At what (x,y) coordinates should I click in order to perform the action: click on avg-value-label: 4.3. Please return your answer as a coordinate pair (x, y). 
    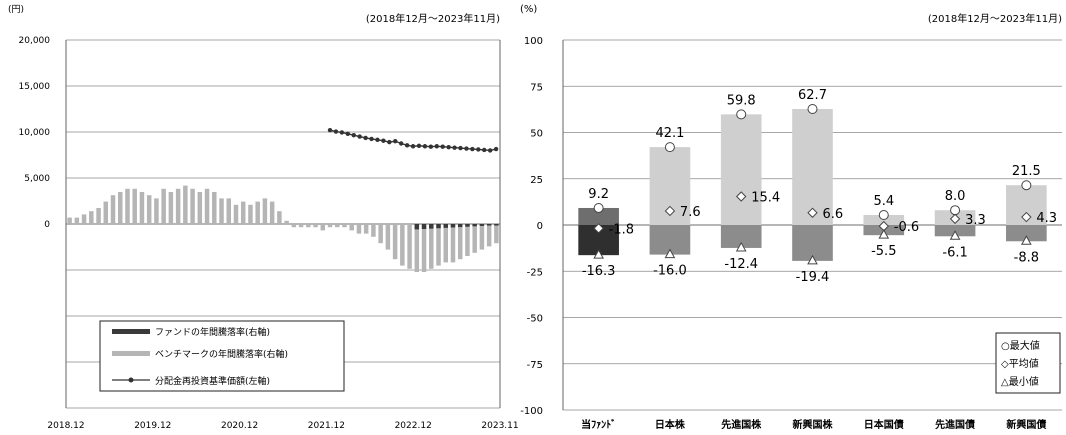
    Looking at the image, I should click on (1046, 218).